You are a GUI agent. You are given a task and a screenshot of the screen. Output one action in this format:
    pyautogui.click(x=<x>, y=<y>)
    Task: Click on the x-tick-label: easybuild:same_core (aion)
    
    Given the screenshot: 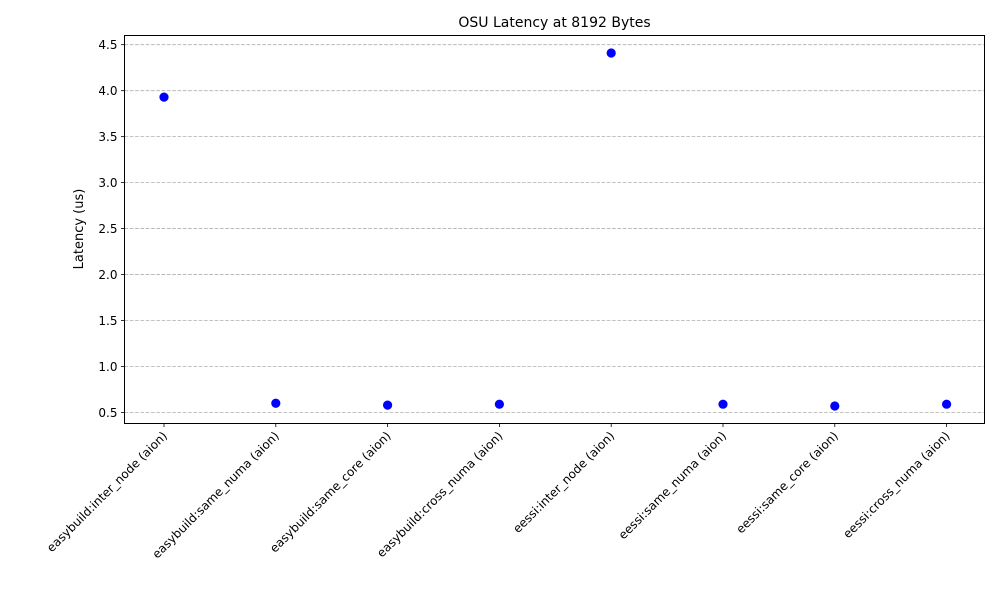 What is the action you would take?
    pyautogui.click(x=330, y=492)
    